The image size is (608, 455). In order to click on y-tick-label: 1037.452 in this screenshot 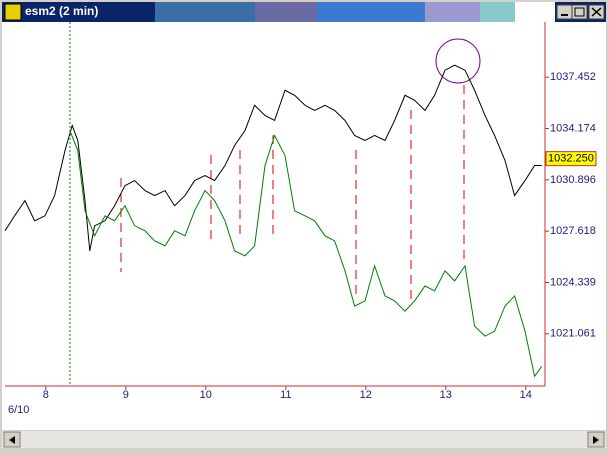, I will do `click(573, 77)`.